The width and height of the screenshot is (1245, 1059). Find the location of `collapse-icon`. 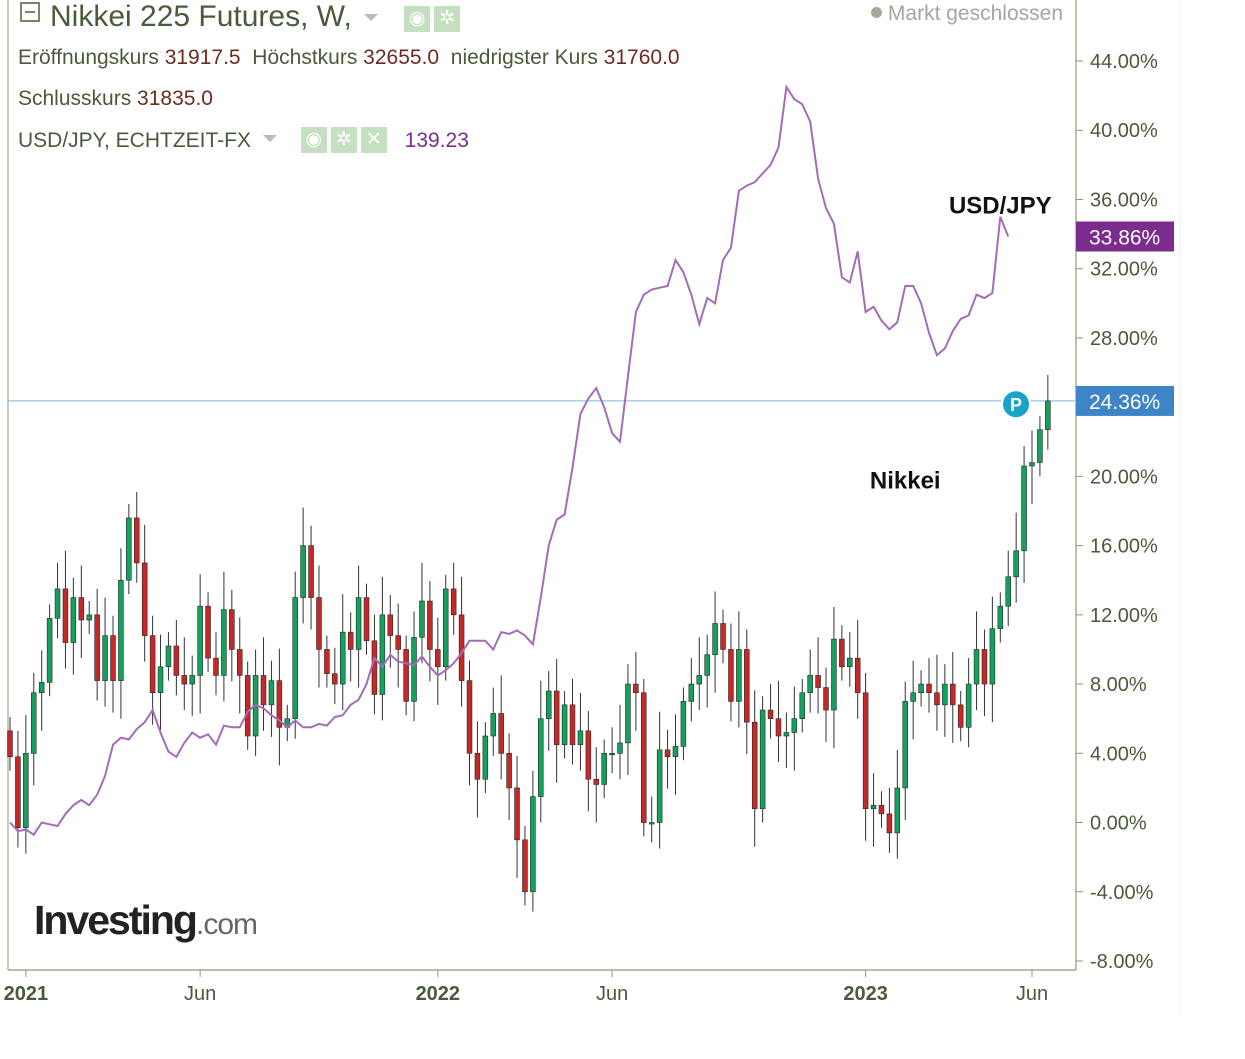

collapse-icon is located at coordinates (30, 12).